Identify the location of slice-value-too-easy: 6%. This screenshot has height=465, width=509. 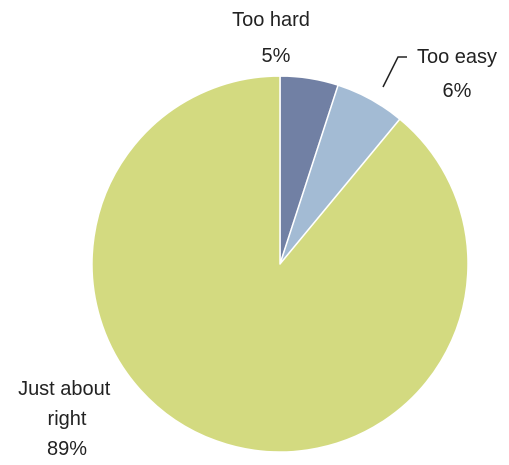
(457, 91).